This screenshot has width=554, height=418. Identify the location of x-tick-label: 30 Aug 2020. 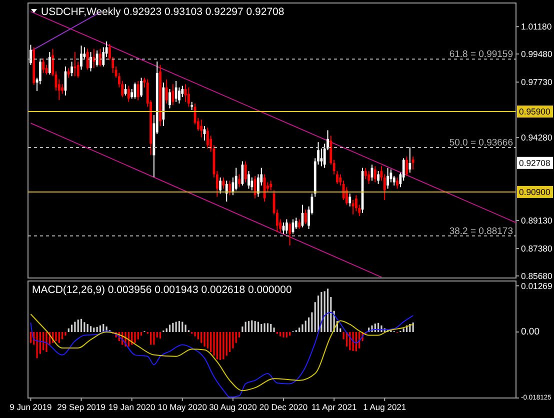
(233, 407).